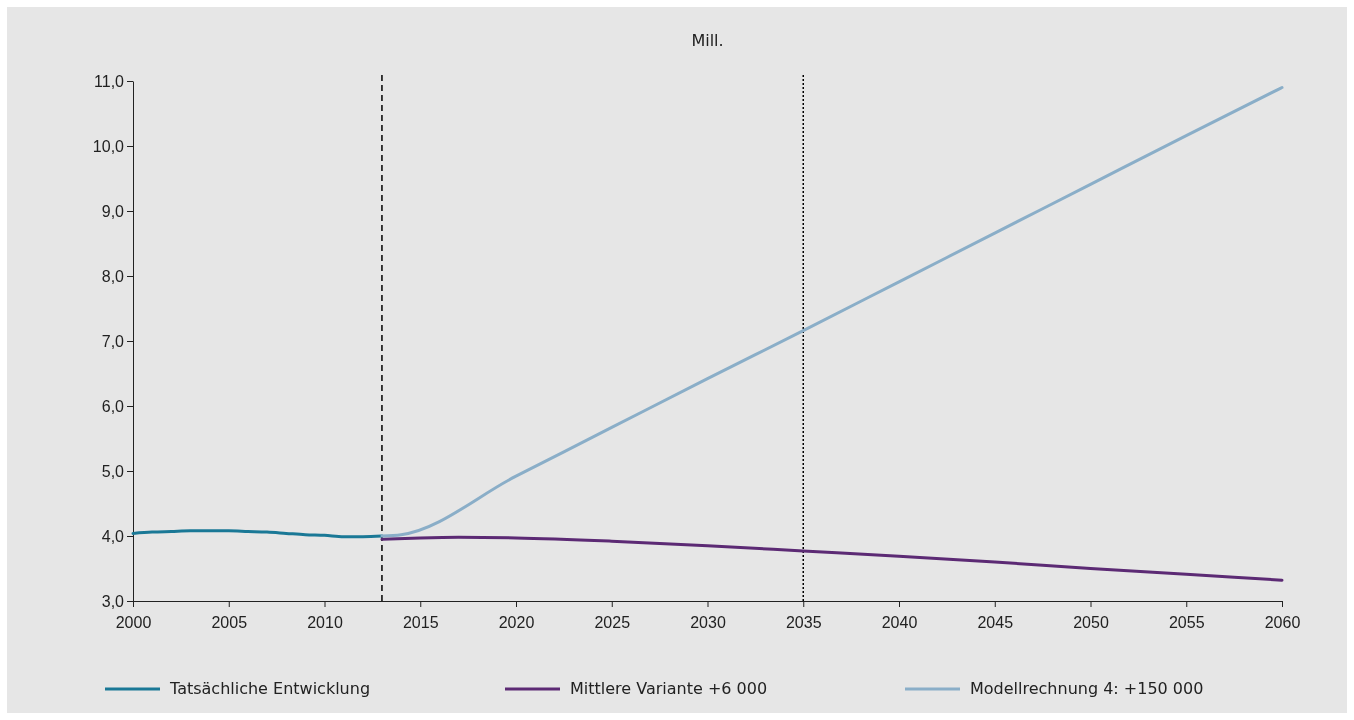  Describe the element at coordinates (270, 688) in the screenshot. I see `legend-label: Tatsächliche Entwicklung` at that location.